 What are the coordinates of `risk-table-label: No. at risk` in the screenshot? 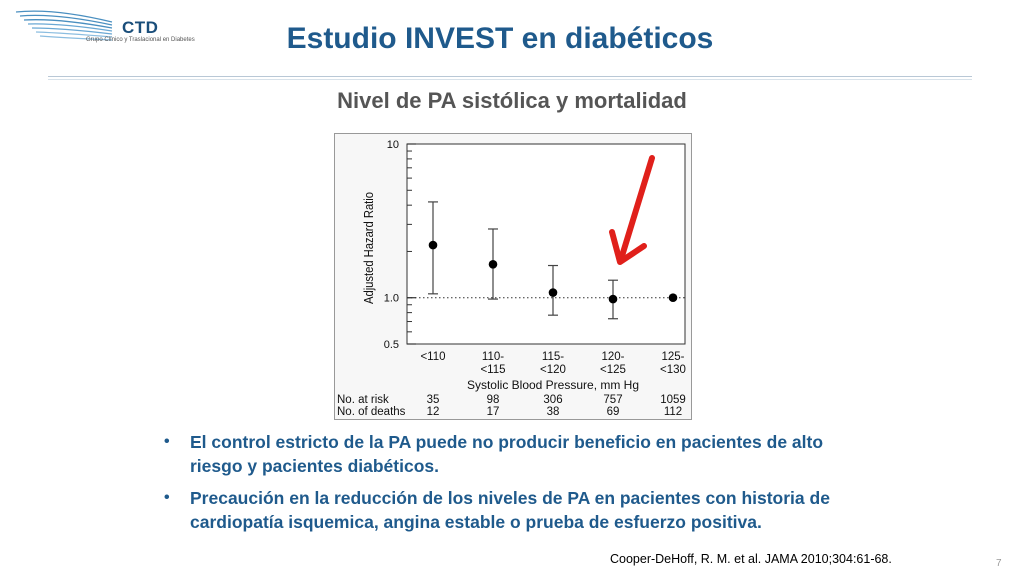 It's located at (363, 400).